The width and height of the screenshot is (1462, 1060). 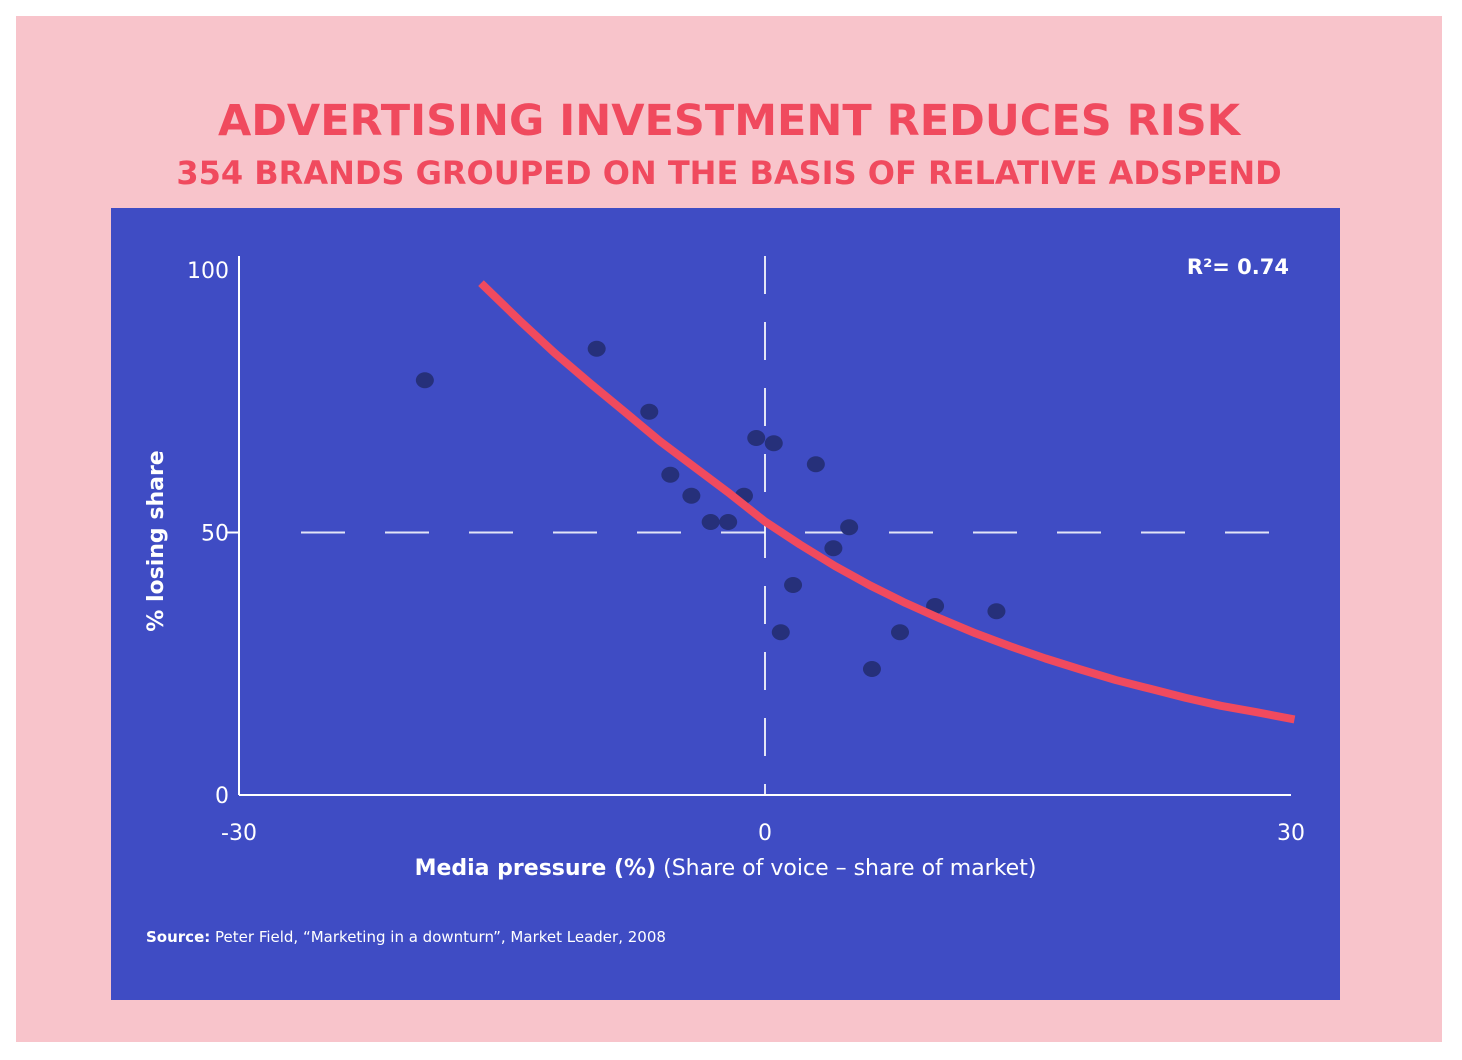 What do you see at coordinates (765, 833) in the screenshot?
I see `x-tick-label-0: 0` at bounding box center [765, 833].